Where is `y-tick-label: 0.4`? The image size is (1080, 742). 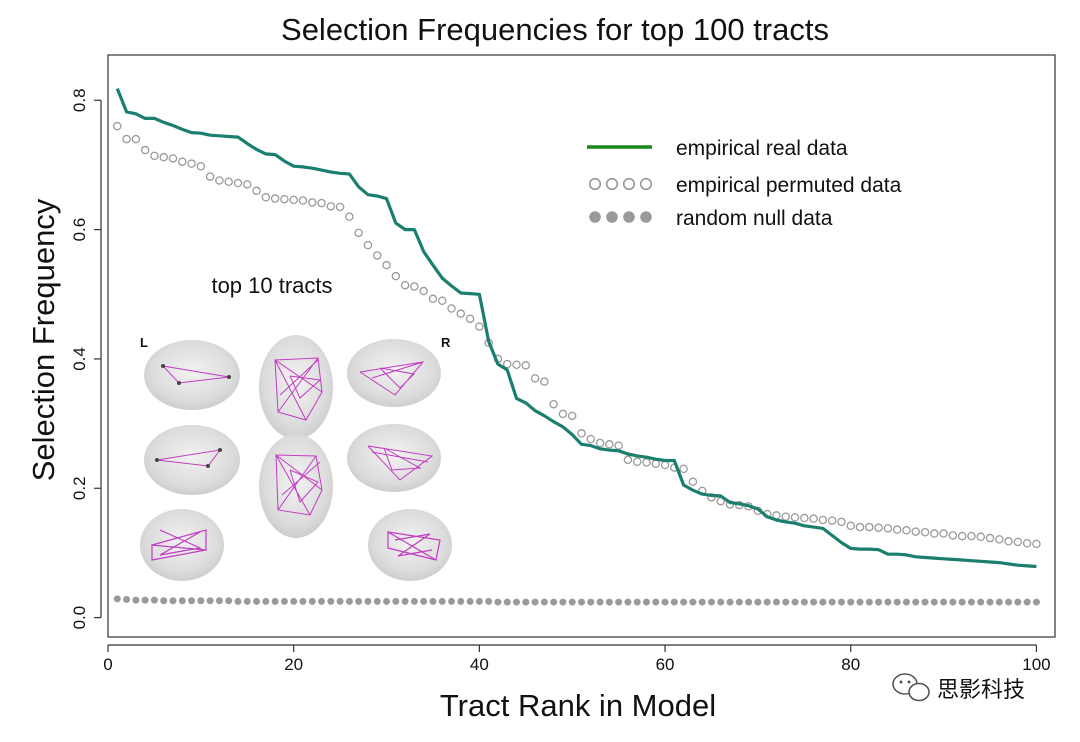 y-tick-label: 0.4 is located at coordinates (79, 359).